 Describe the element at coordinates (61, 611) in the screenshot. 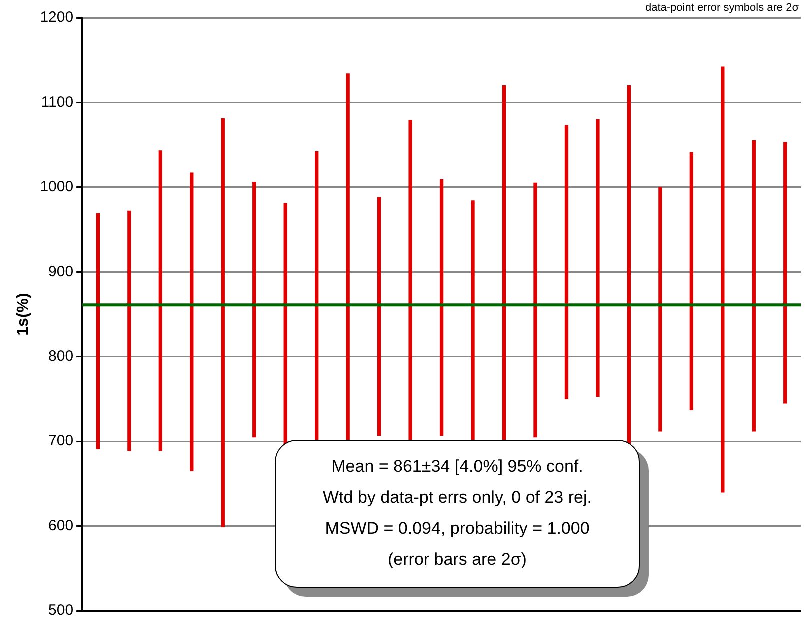

I see `y-tick-label: 500` at that location.